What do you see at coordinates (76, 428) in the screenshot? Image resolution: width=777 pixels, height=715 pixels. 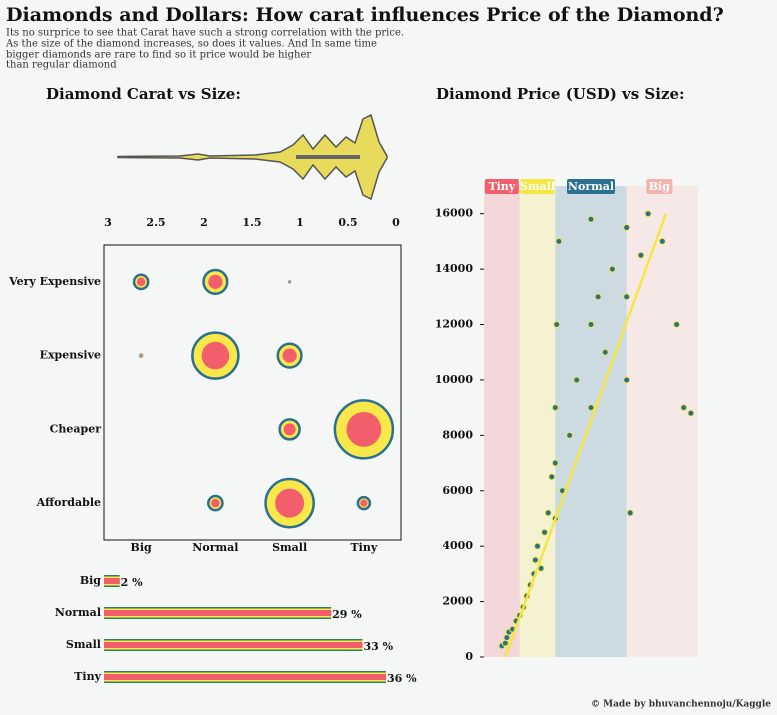 I see `y-tick-label: Cheaper` at bounding box center [76, 428].